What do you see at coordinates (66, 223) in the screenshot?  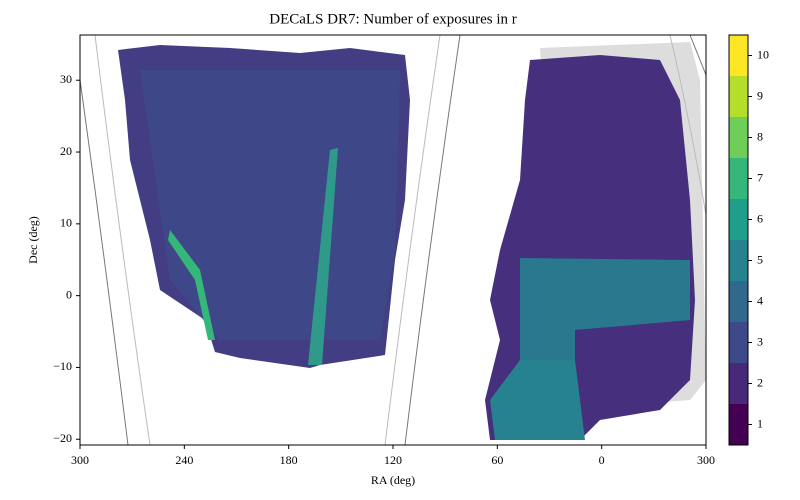 I see `y-tick-label: 10` at bounding box center [66, 223].